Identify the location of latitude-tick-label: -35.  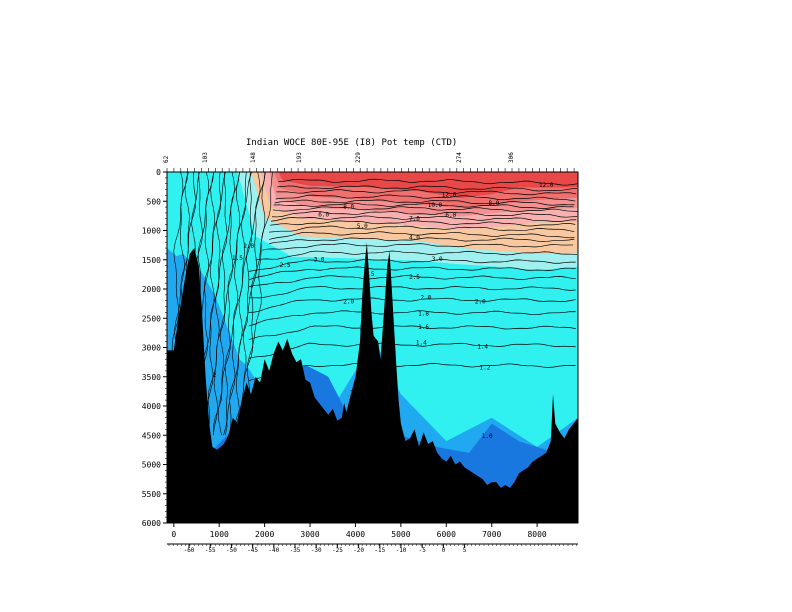
(295, 550).